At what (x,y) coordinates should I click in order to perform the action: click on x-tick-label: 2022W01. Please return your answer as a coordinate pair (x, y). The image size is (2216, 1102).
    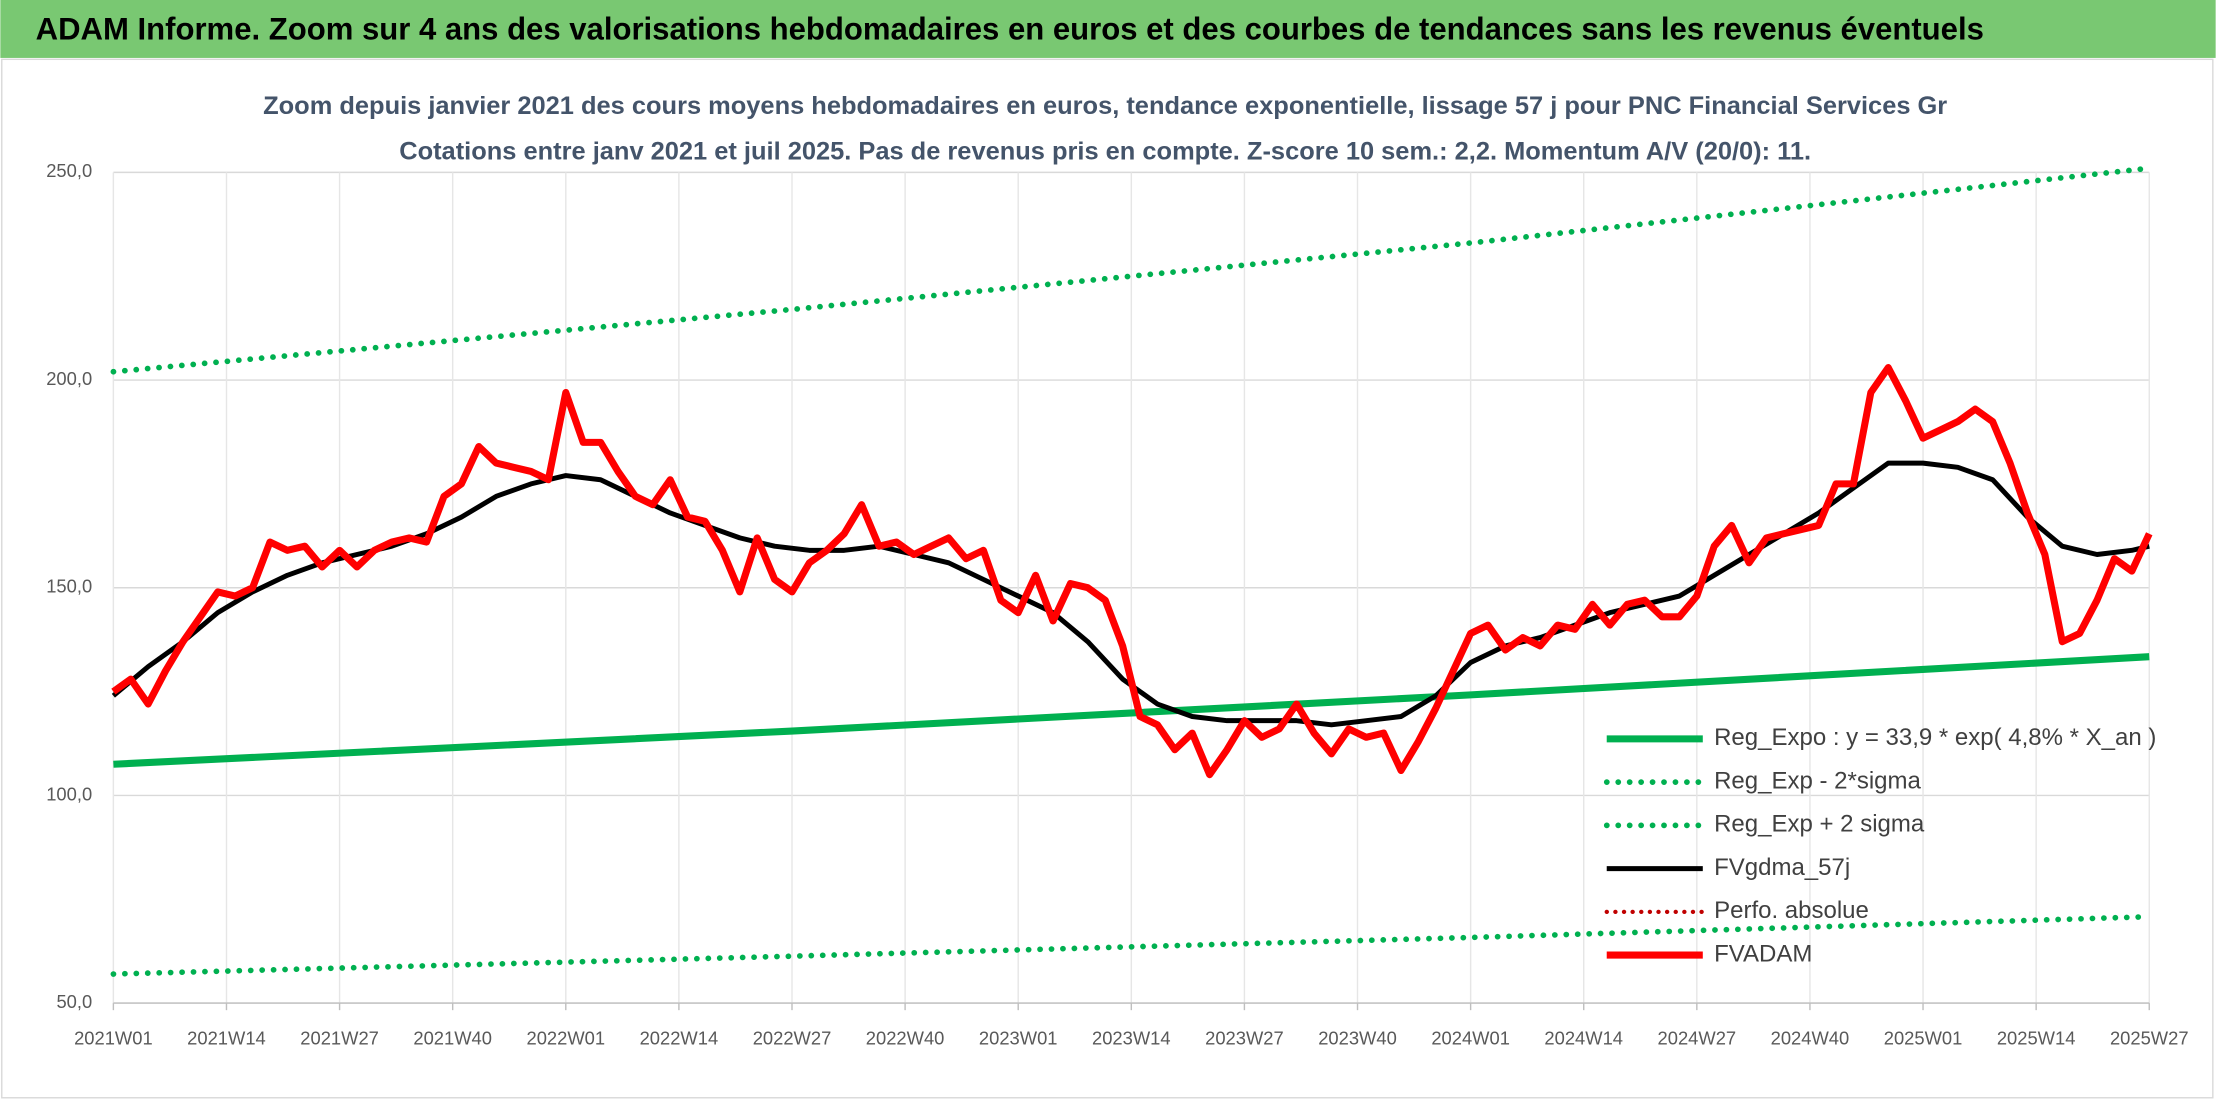
    Looking at the image, I should click on (565, 1038).